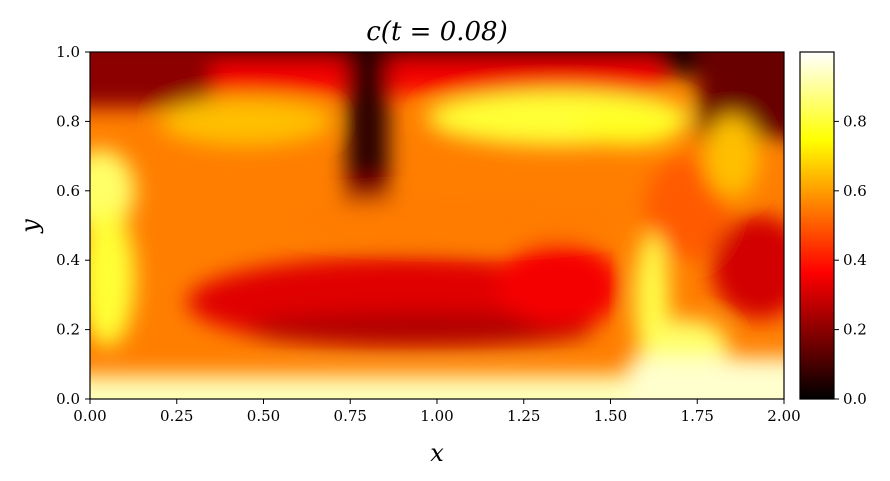  Describe the element at coordinates (350, 416) in the screenshot. I see `x-tick-label: 0.75` at that location.